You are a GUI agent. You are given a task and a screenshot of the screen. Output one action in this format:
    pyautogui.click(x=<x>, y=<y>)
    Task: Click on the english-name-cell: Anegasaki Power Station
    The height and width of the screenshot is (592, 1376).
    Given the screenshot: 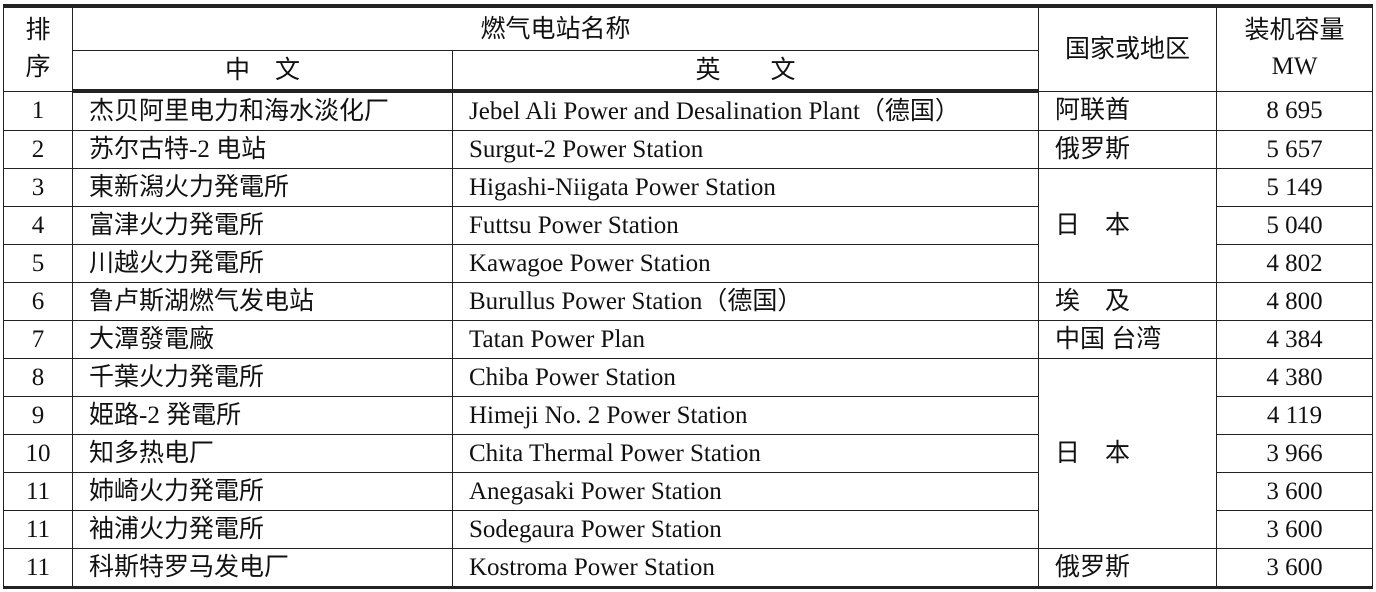 What is the action you would take?
    pyautogui.click(x=745, y=491)
    